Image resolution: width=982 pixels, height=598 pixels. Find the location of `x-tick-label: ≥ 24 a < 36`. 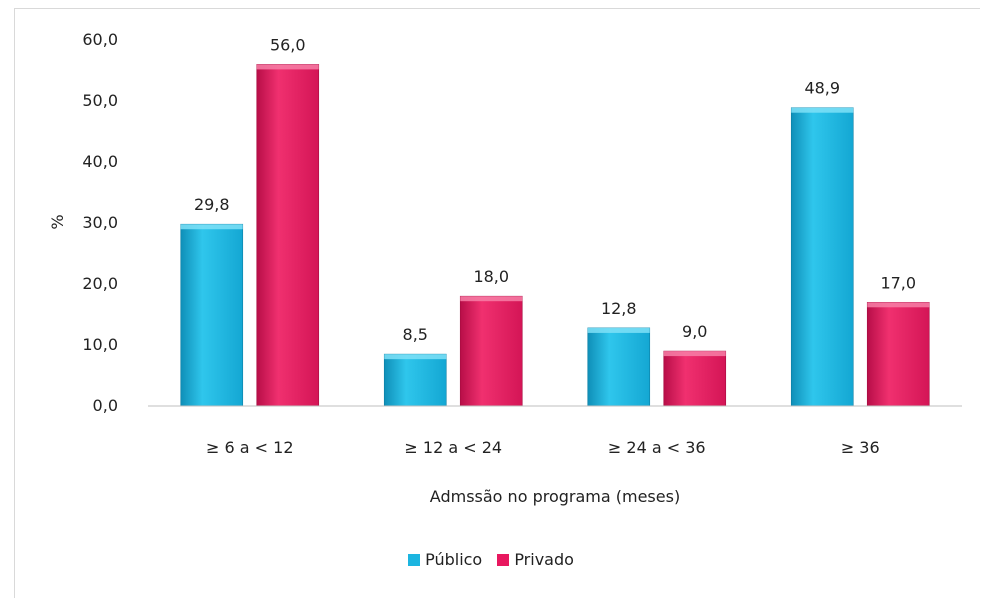

x-tick-label: ≥ 24 a < 36 is located at coordinates (657, 447).